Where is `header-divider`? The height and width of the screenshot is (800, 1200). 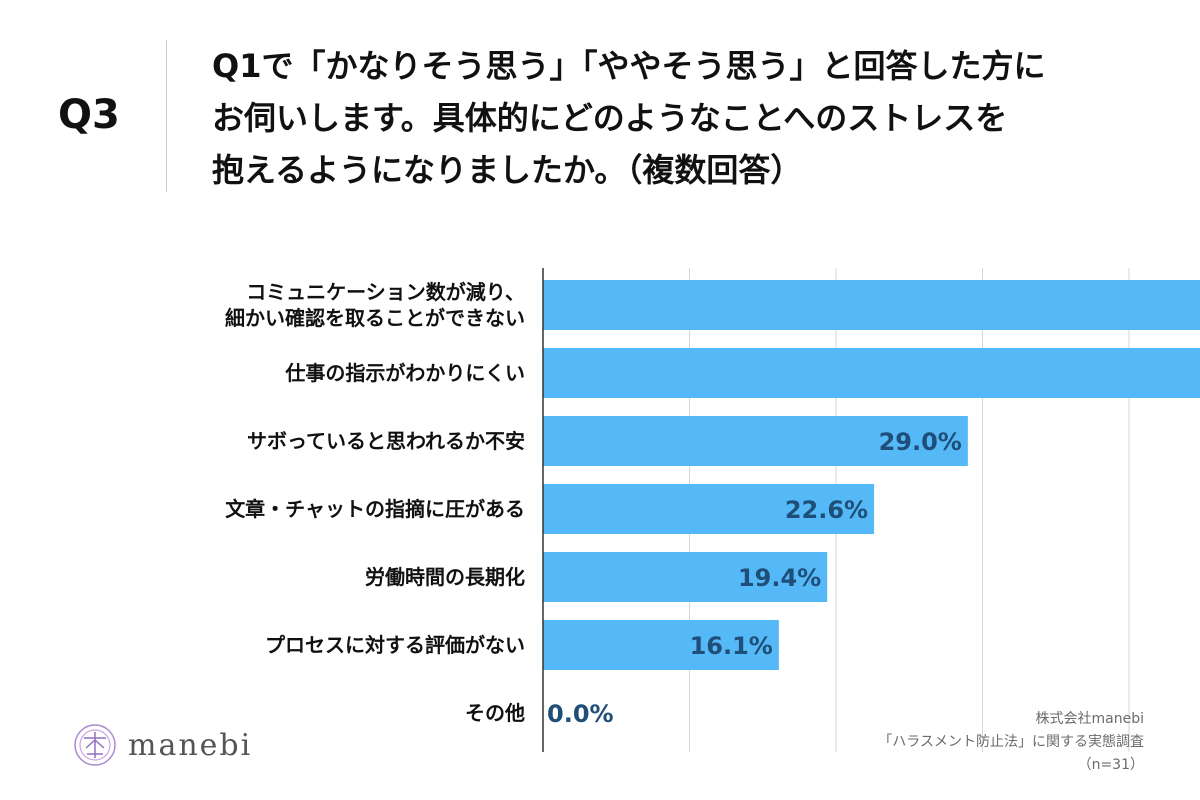
header-divider is located at coordinates (166, 116).